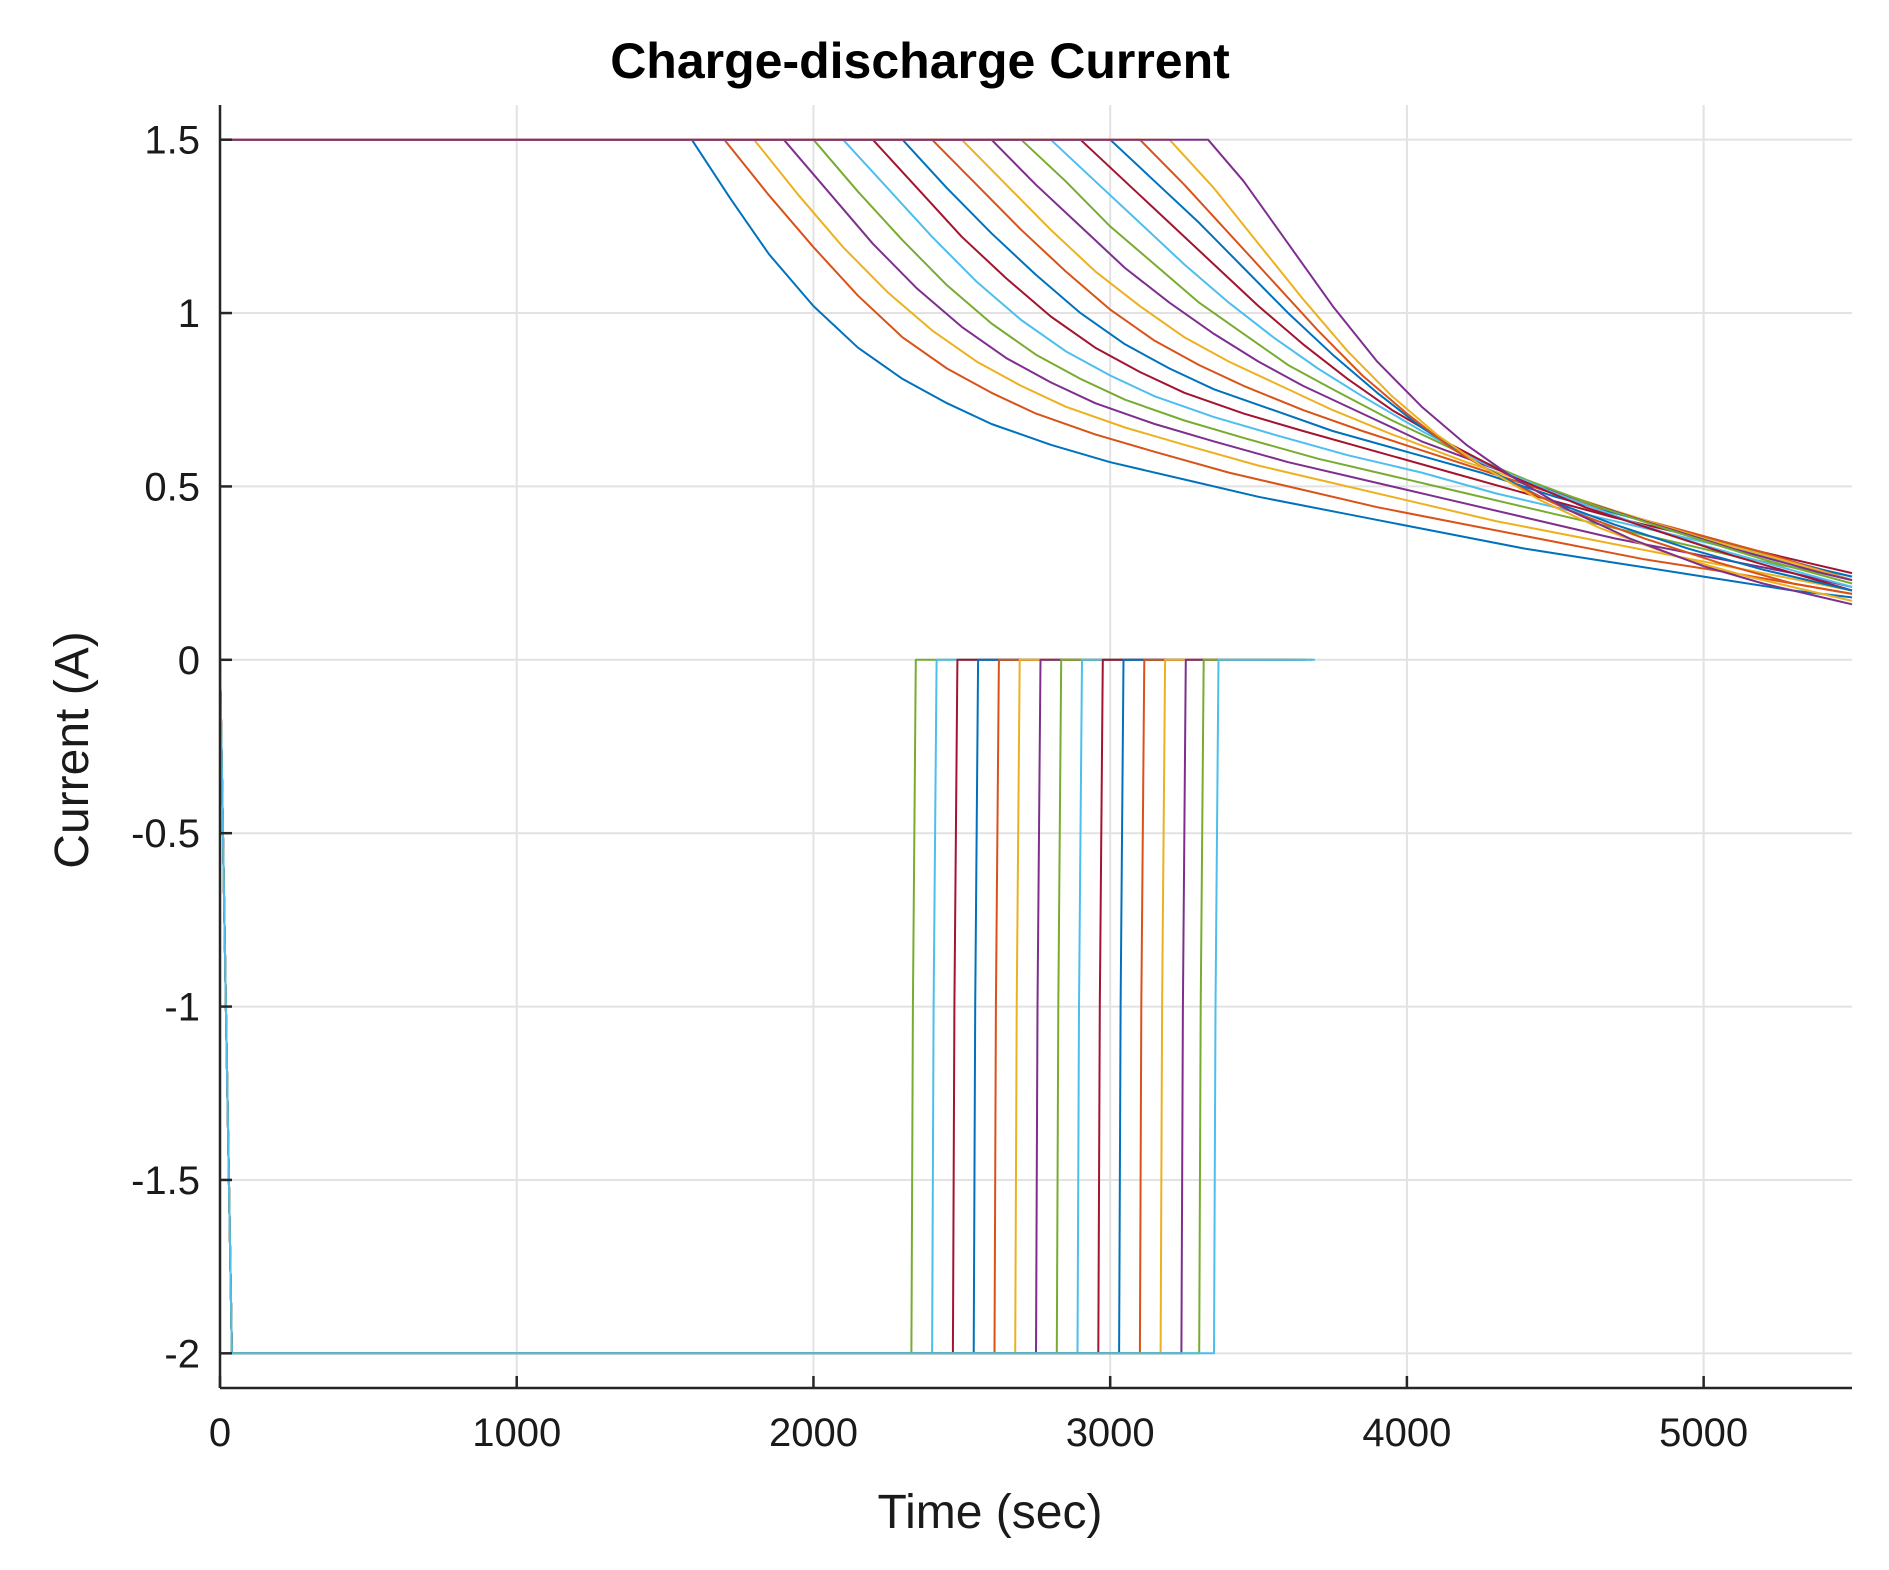 This screenshot has width=1889, height=1570. I want to click on x-tick-label: 4000, so click(1406, 1433).